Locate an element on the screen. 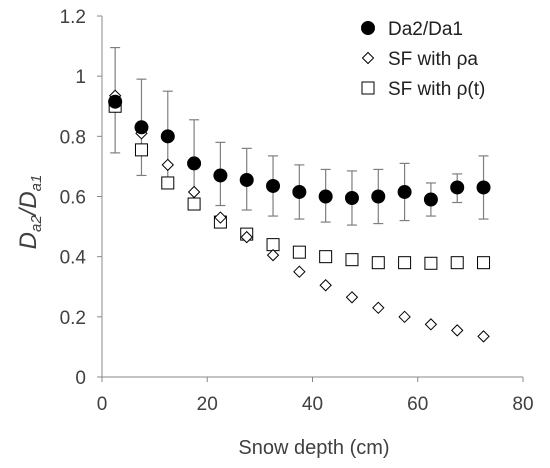  y-axis-ticks: 0 0.2 0.4 0.6 0.8 1 1.2 is located at coordinates (81, 198).